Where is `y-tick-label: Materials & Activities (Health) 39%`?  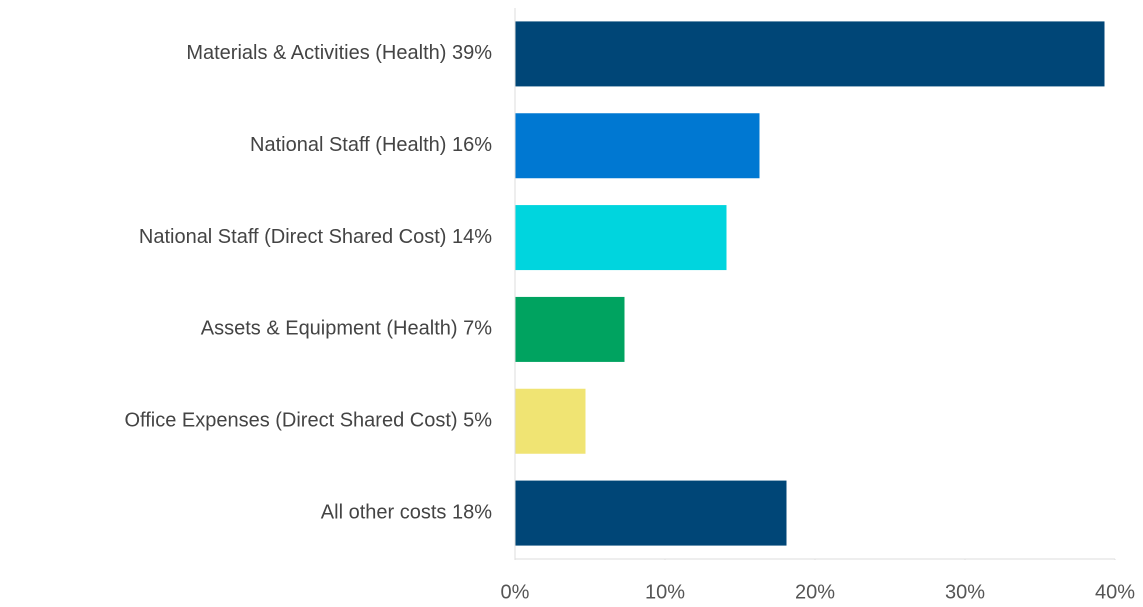
y-tick-label: Materials & Activities (Health) 39% is located at coordinates (339, 53).